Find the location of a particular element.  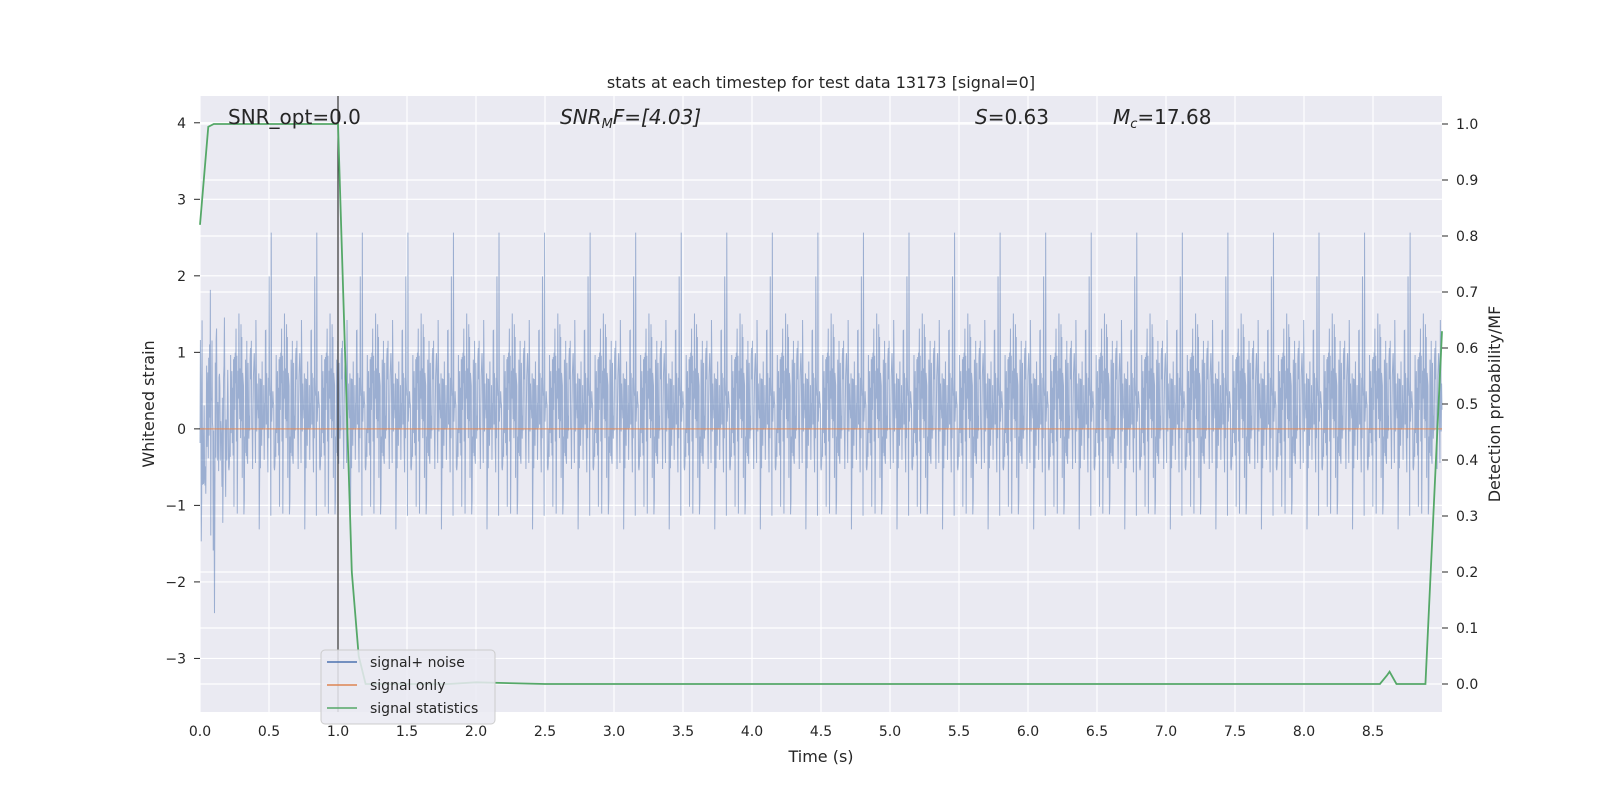

x-tick-label: 8.0 is located at coordinates (1304, 732).